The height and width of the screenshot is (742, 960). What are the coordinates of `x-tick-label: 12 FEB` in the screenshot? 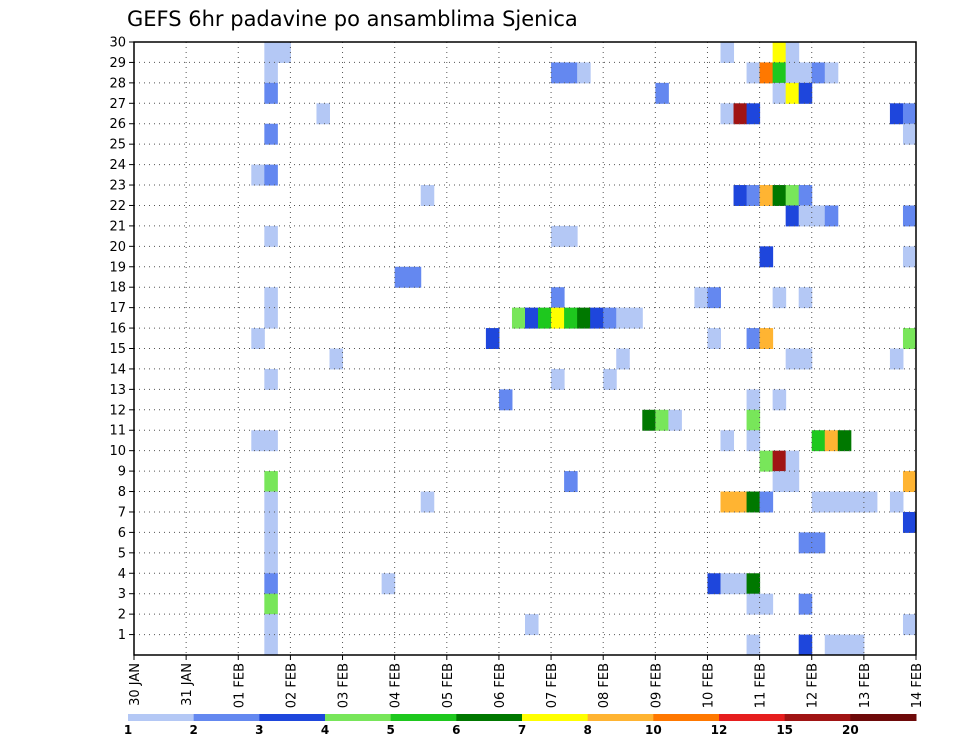 It's located at (813, 685).